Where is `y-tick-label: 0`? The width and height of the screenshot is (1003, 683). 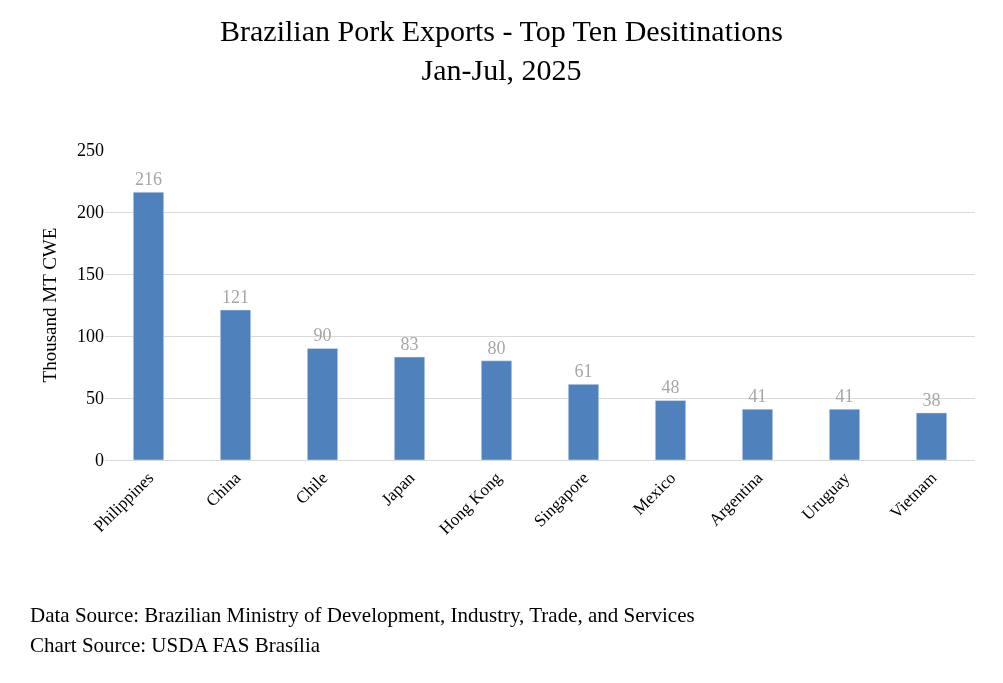 y-tick-label: 0 is located at coordinates (99, 460).